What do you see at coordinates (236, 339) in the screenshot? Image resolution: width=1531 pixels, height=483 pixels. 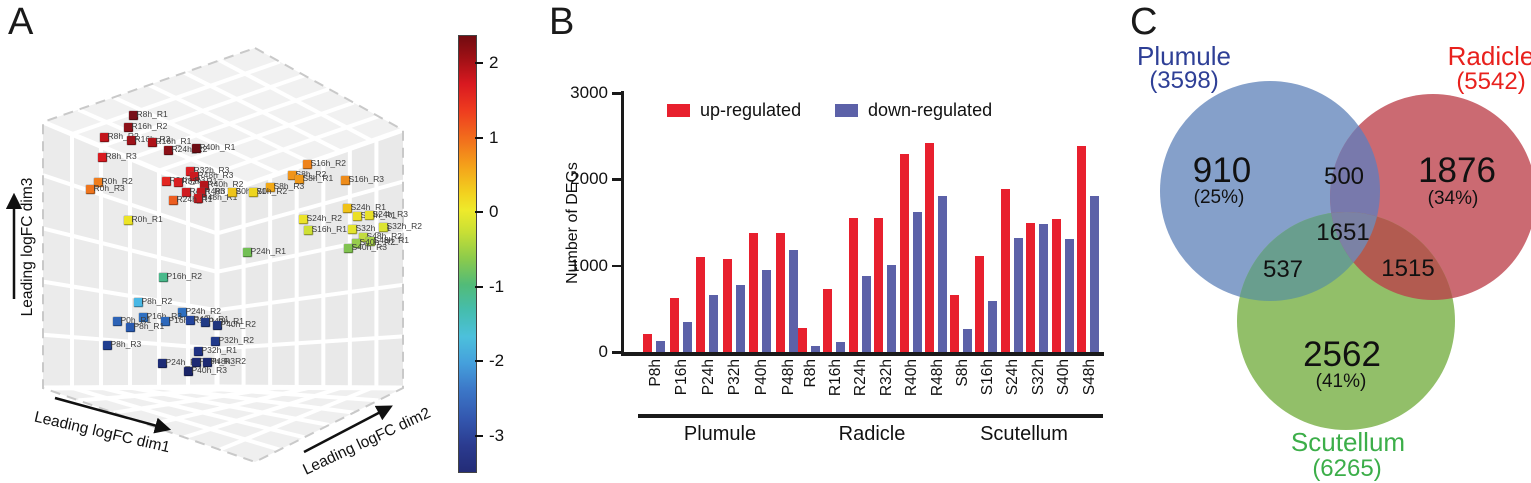 I see `mds-point-label: P32h_R2` at bounding box center [236, 339].